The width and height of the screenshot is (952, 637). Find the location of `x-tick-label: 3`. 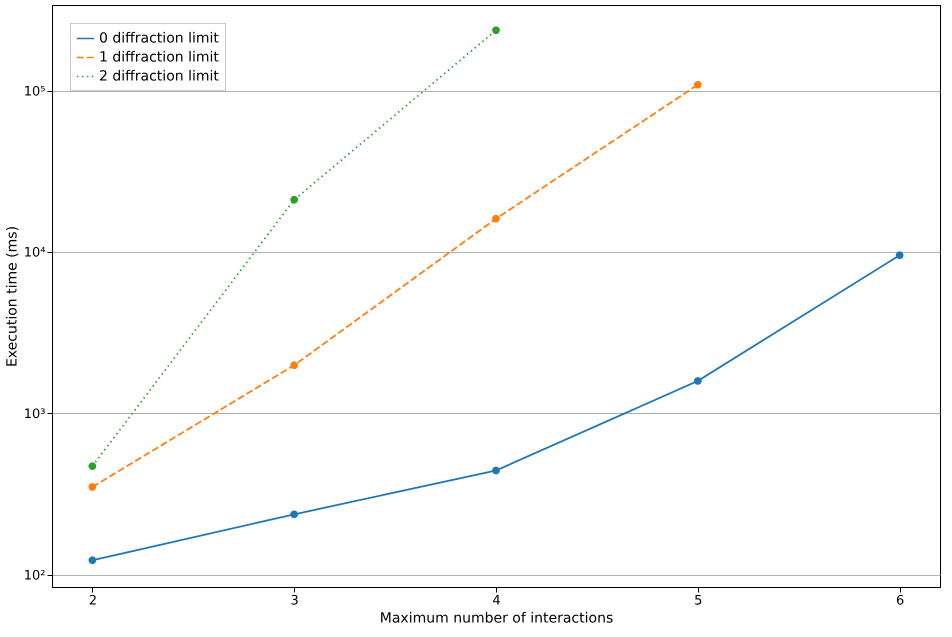

x-tick-label: 3 is located at coordinates (294, 601).